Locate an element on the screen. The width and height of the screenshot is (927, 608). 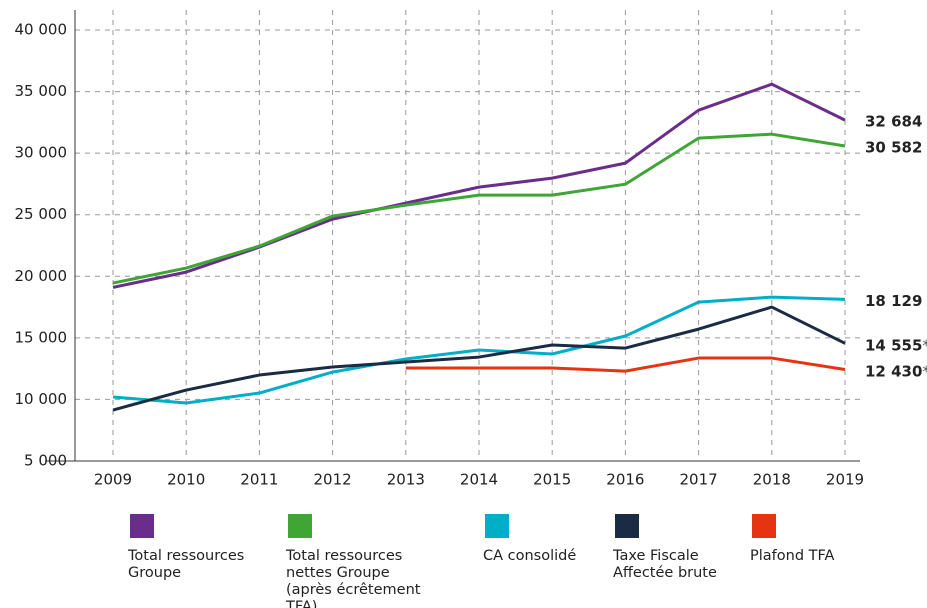
y-tick-label: 10 000 is located at coordinates (41, 399).